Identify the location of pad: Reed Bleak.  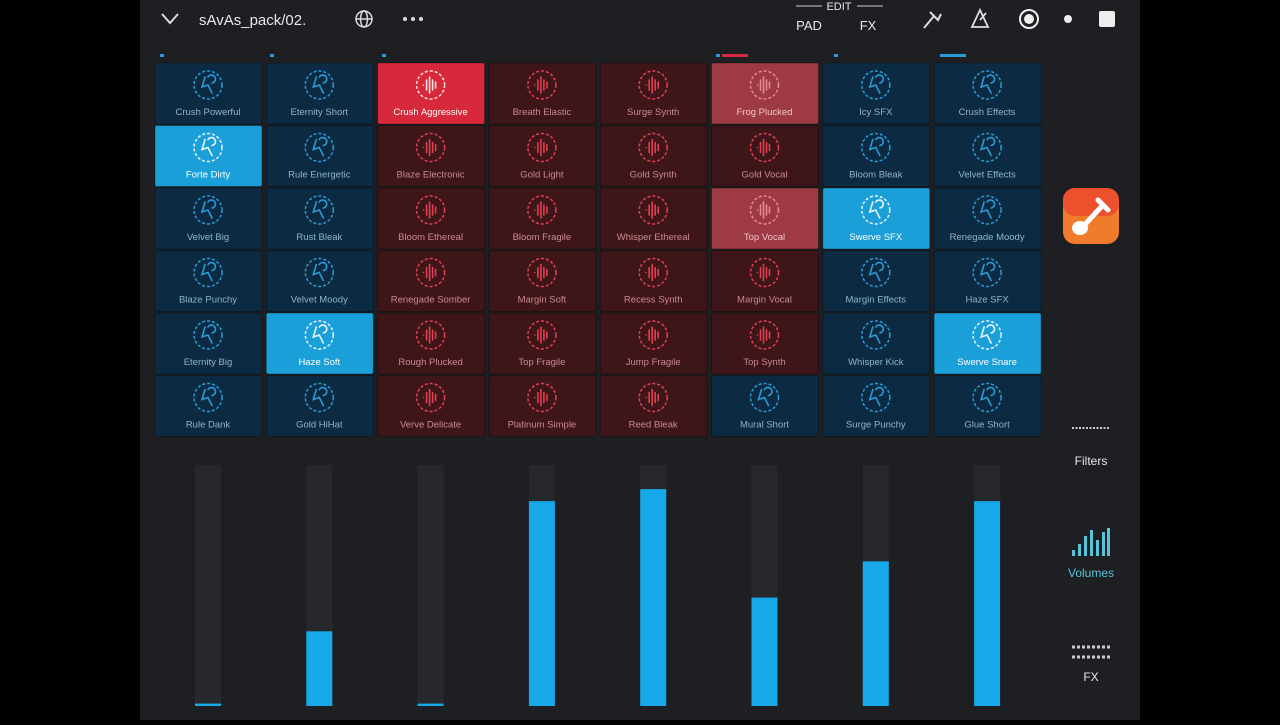
(653, 406).